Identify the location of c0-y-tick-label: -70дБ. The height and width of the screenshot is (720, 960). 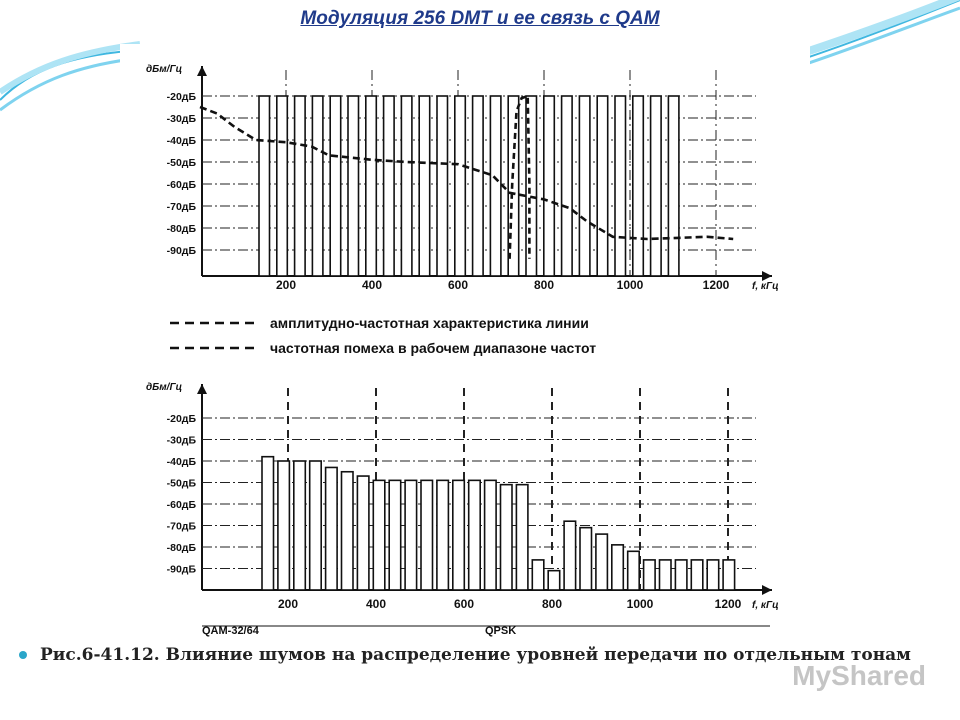
(182, 207).